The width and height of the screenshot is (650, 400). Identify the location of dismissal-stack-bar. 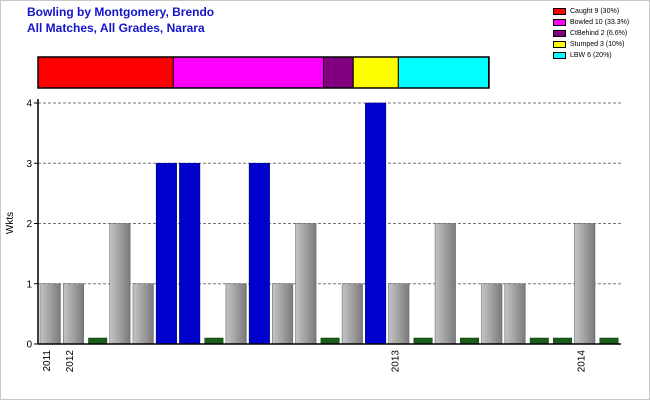
(263, 72).